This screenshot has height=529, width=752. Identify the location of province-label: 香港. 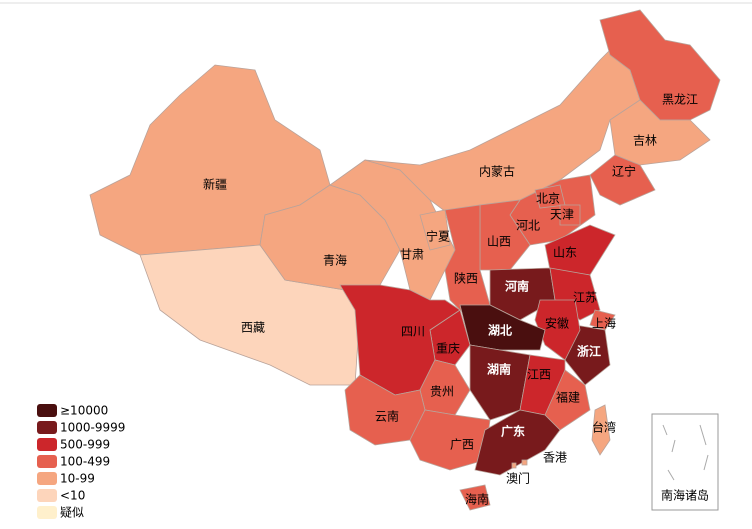
(555, 458).